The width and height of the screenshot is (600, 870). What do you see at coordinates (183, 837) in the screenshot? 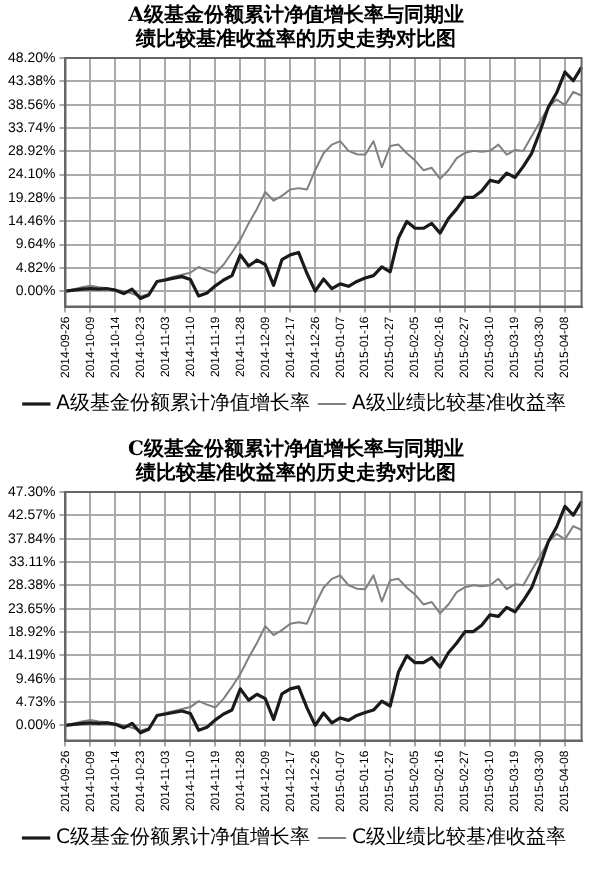
I see `legend-label: C级基金份额累计净值增长率` at bounding box center [183, 837].